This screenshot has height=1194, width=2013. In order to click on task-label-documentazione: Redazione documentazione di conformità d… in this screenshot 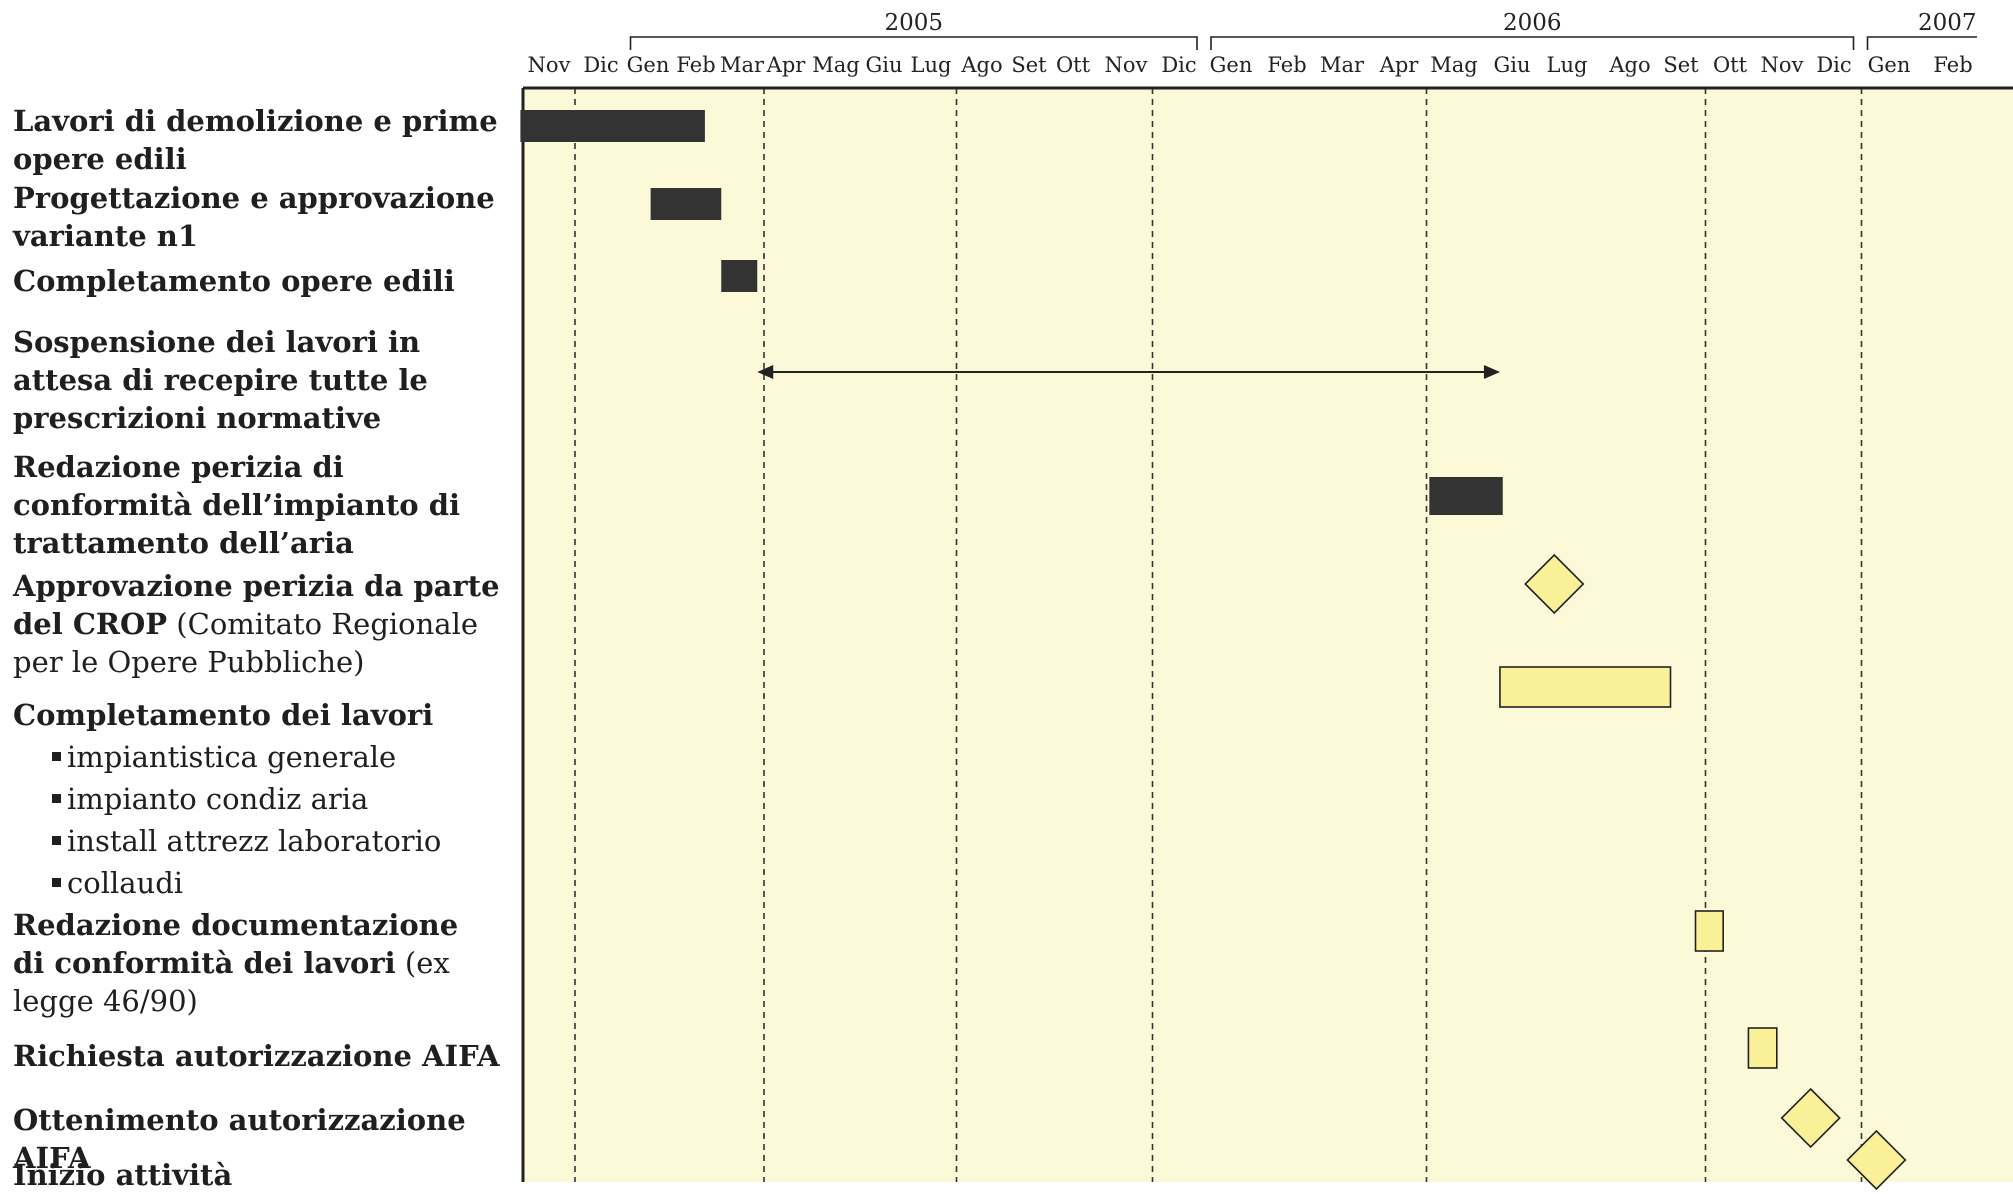, I will do `click(236, 963)`.